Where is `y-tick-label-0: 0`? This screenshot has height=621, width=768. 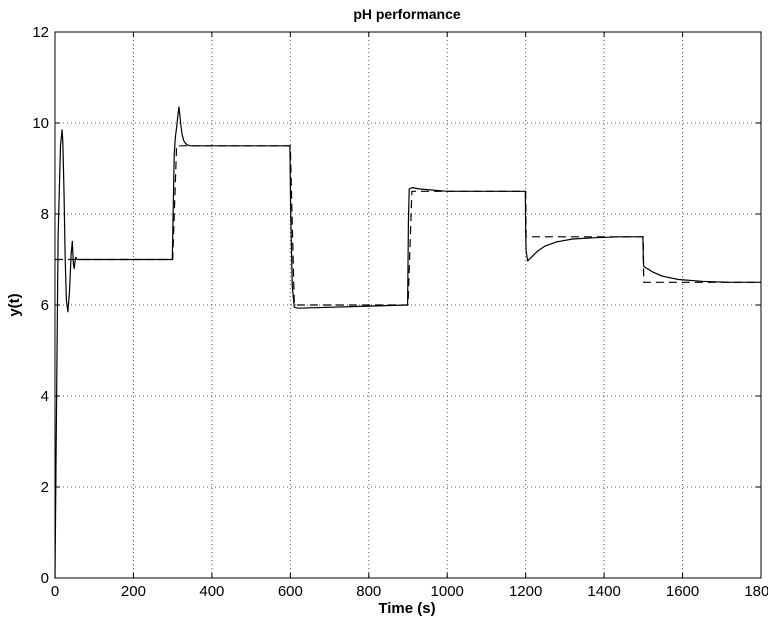 y-tick-label-0: 0 is located at coordinates (45, 578).